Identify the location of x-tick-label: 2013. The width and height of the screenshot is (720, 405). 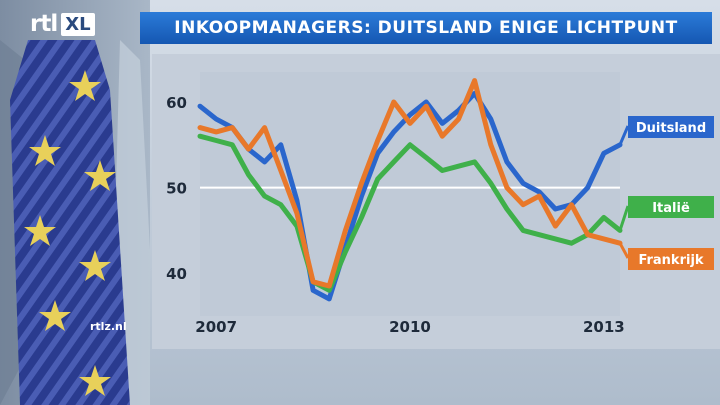
(604, 327).